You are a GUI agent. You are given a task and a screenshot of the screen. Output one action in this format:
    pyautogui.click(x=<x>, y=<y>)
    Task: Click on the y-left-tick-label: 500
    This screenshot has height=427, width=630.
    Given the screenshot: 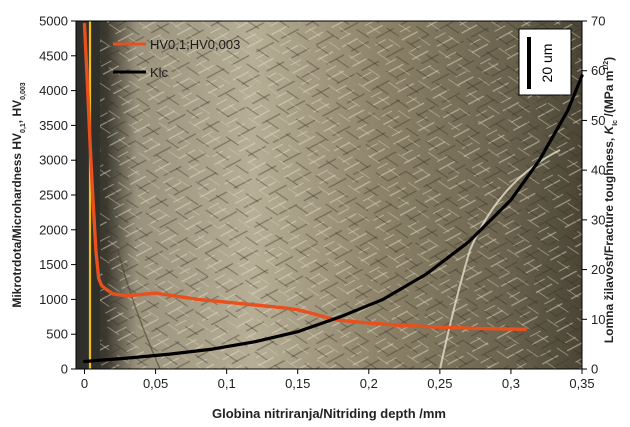 What is the action you would take?
    pyautogui.click(x=57, y=334)
    